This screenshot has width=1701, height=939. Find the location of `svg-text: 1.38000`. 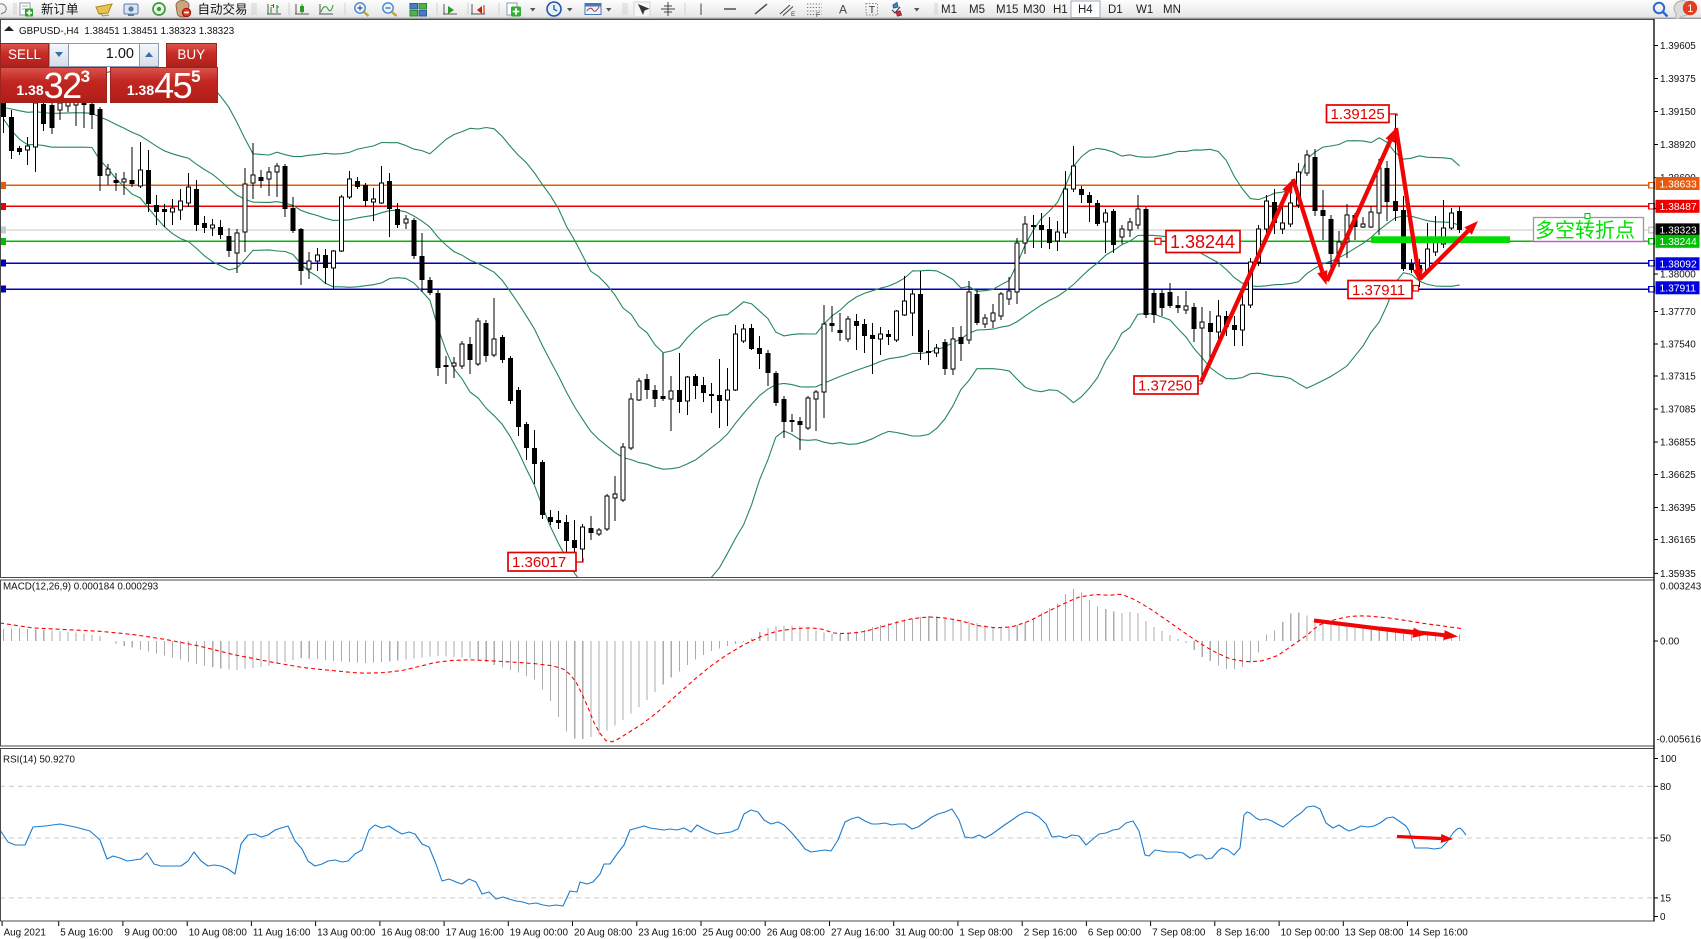

svg-text: 1.38000 is located at coordinates (1678, 275).